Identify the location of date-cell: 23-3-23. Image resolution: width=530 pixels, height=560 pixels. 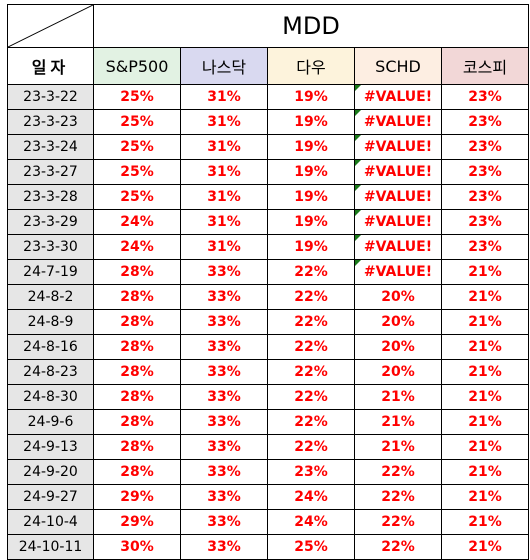
(50, 122).